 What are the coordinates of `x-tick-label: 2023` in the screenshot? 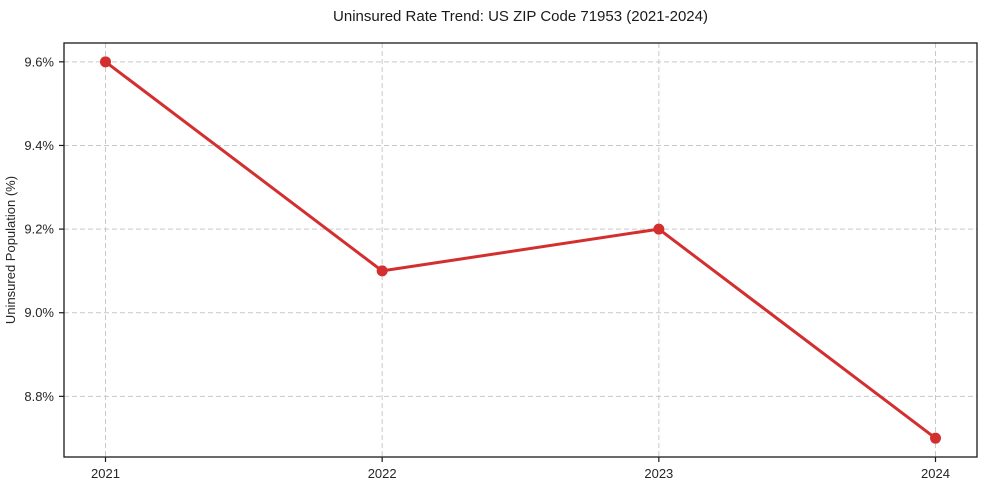 It's located at (658, 473).